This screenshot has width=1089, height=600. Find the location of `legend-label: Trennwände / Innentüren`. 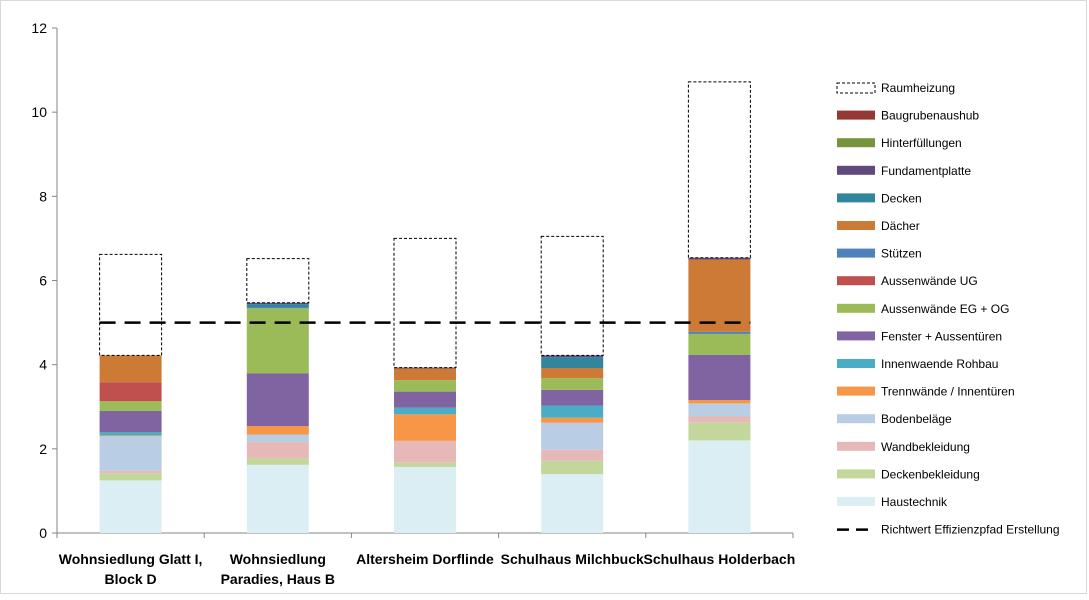

legend-label: Trennwände / Innentüren is located at coordinates (948, 392).